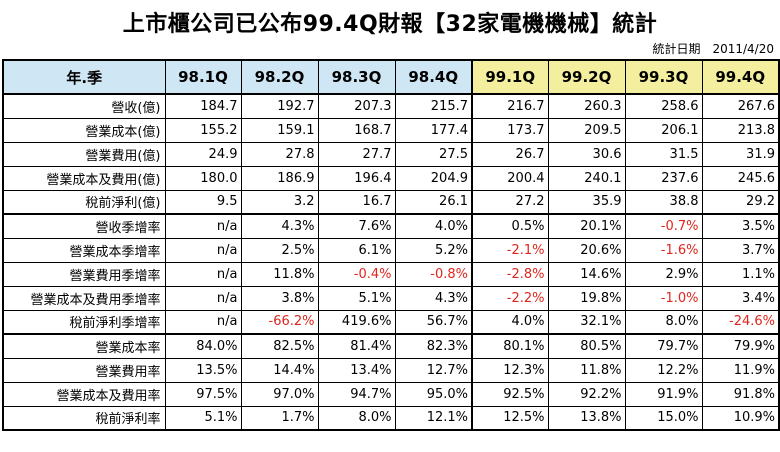 The width and height of the screenshot is (780, 452). What do you see at coordinates (740, 394) in the screenshot?
I see `table-cell: 91.8%` at bounding box center [740, 394].